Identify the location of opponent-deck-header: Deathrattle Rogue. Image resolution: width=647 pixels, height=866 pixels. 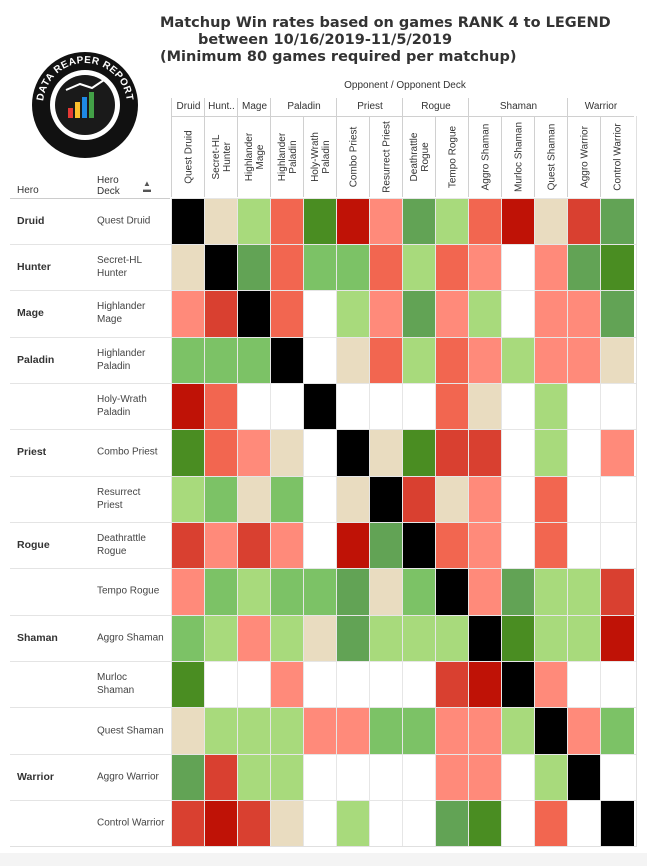
(419, 156).